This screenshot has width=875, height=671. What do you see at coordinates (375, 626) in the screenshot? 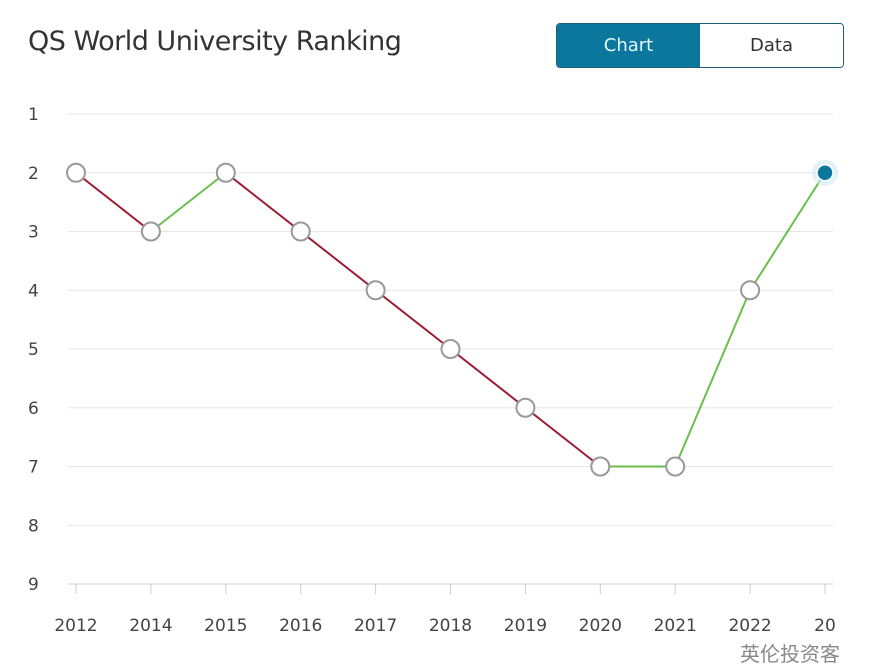
I see `x-tick-label: 2017` at bounding box center [375, 626].